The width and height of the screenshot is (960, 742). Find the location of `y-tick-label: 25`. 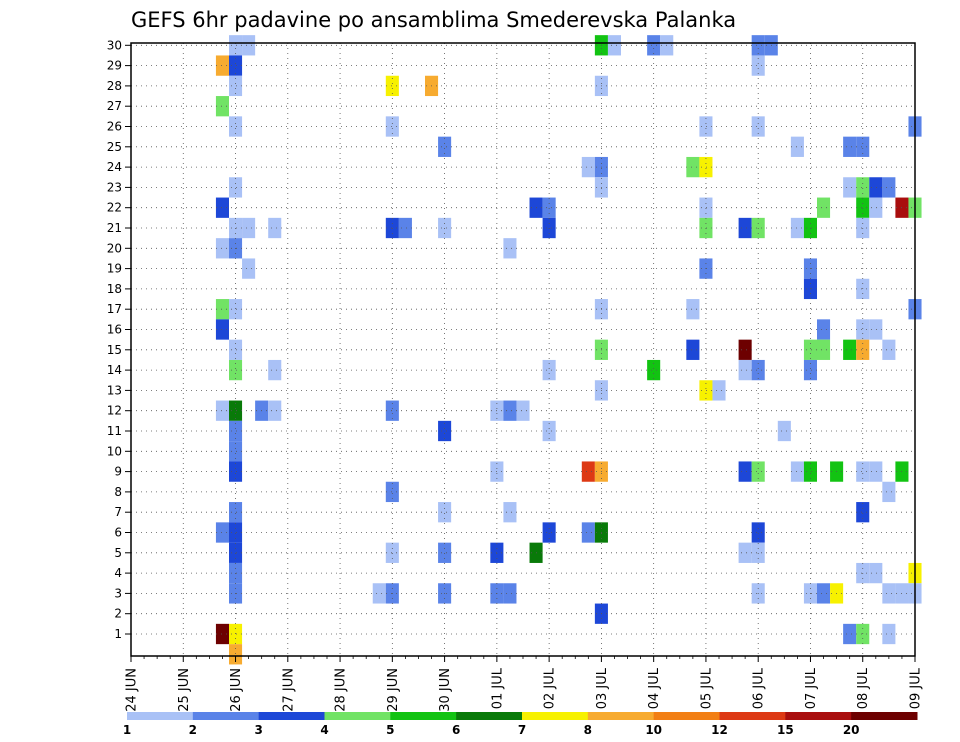

y-tick-label: 25 is located at coordinates (114, 147).